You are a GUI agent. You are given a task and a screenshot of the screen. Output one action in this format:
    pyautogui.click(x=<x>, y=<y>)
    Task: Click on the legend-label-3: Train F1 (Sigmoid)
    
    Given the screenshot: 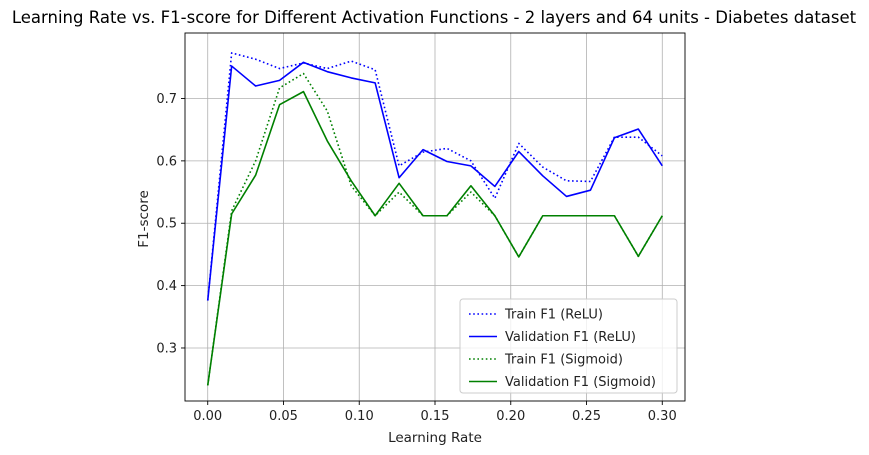 What is the action you would take?
    pyautogui.click(x=563, y=360)
    